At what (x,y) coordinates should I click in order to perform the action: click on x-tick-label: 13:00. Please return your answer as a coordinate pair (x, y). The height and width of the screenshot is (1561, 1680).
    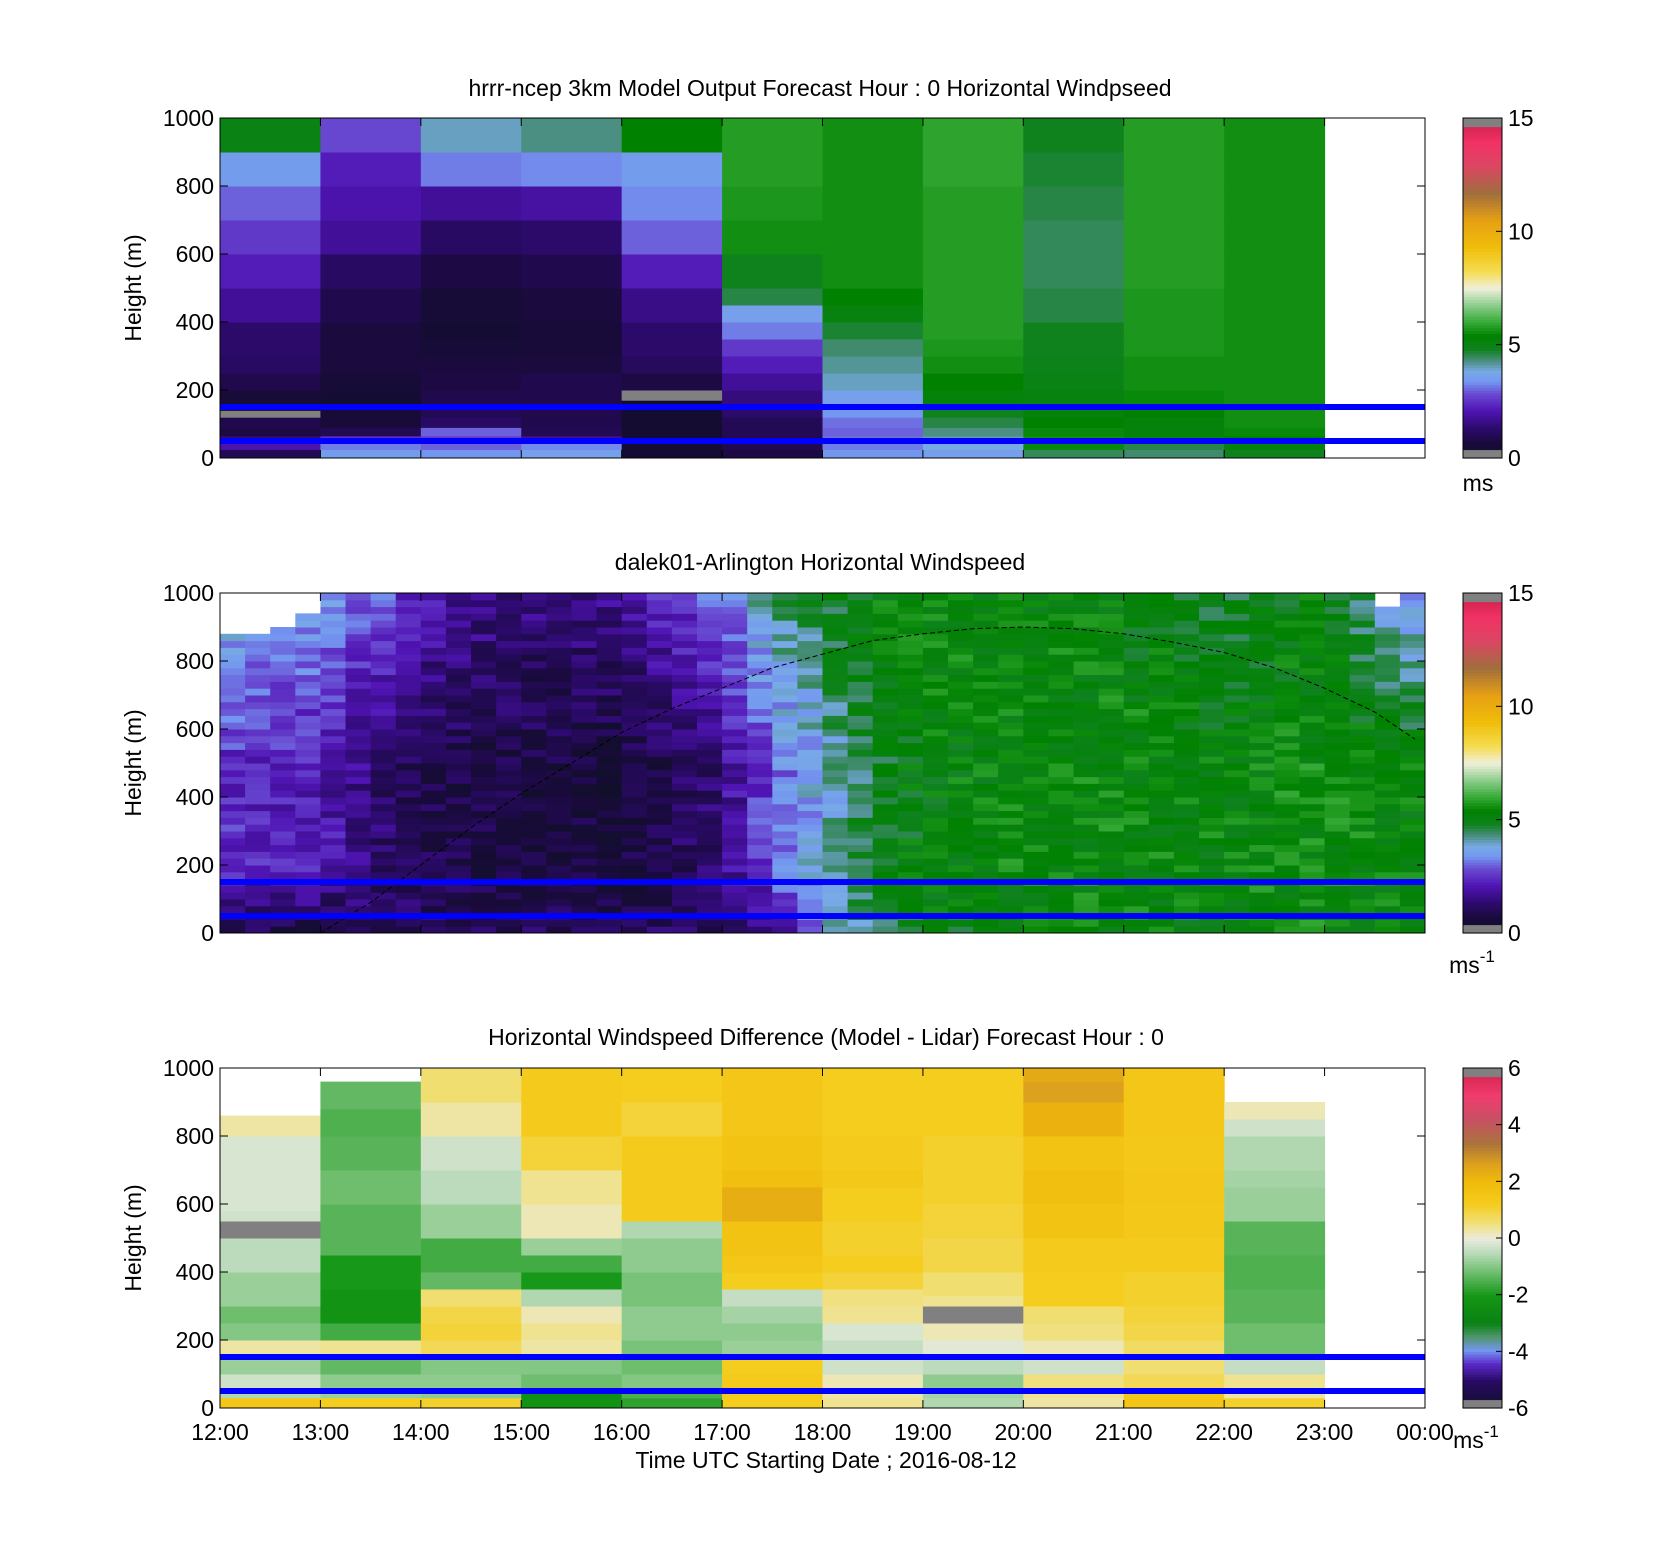
    Looking at the image, I should click on (321, 1432).